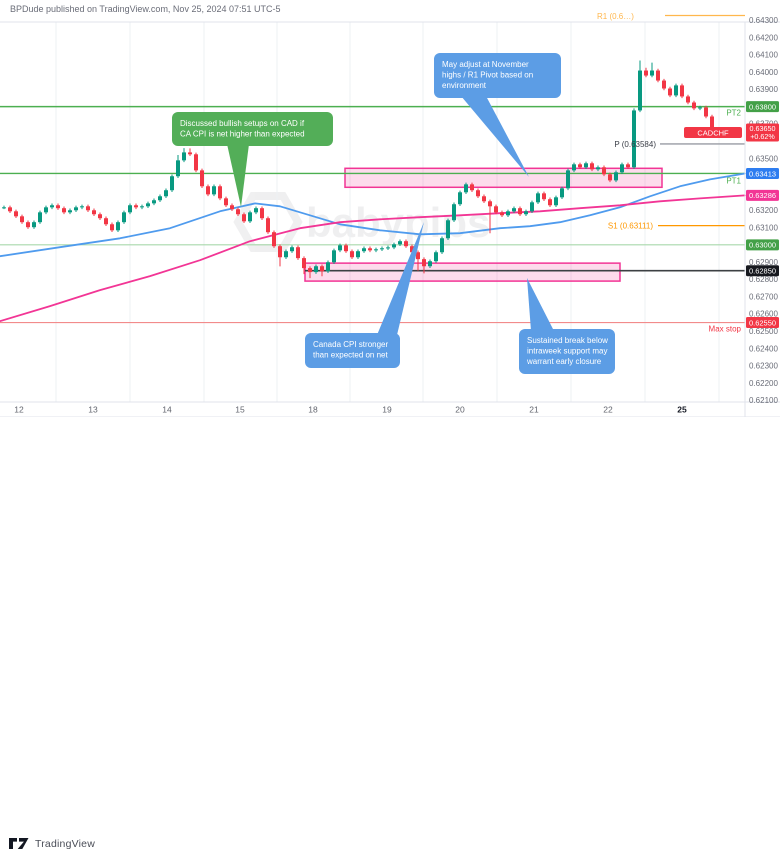  Describe the element at coordinates (495, 136) in the screenshot. I see `callout-adjust-november-highs-pointer` at that location.